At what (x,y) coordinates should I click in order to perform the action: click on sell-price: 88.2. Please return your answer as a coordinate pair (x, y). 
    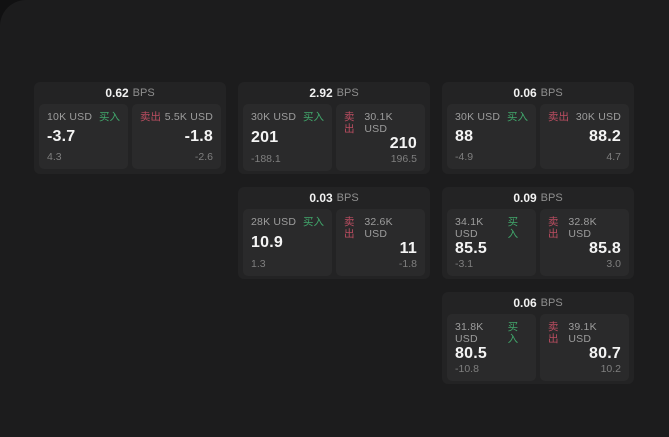
    Looking at the image, I should click on (605, 136).